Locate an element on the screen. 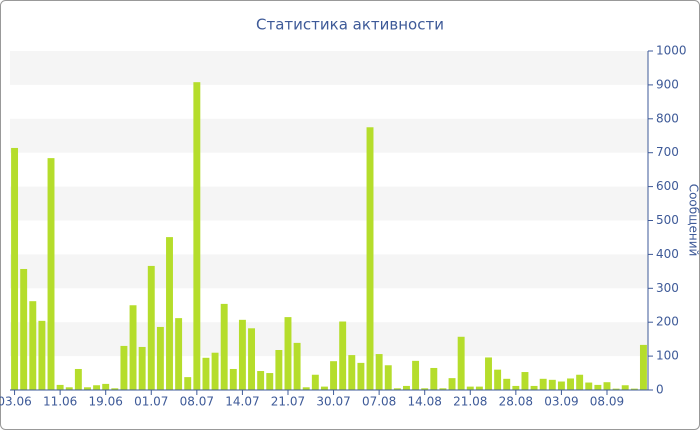 Image resolution: width=700 pixels, height=430 pixels. x-tick-label: 14.08 is located at coordinates (425, 402).